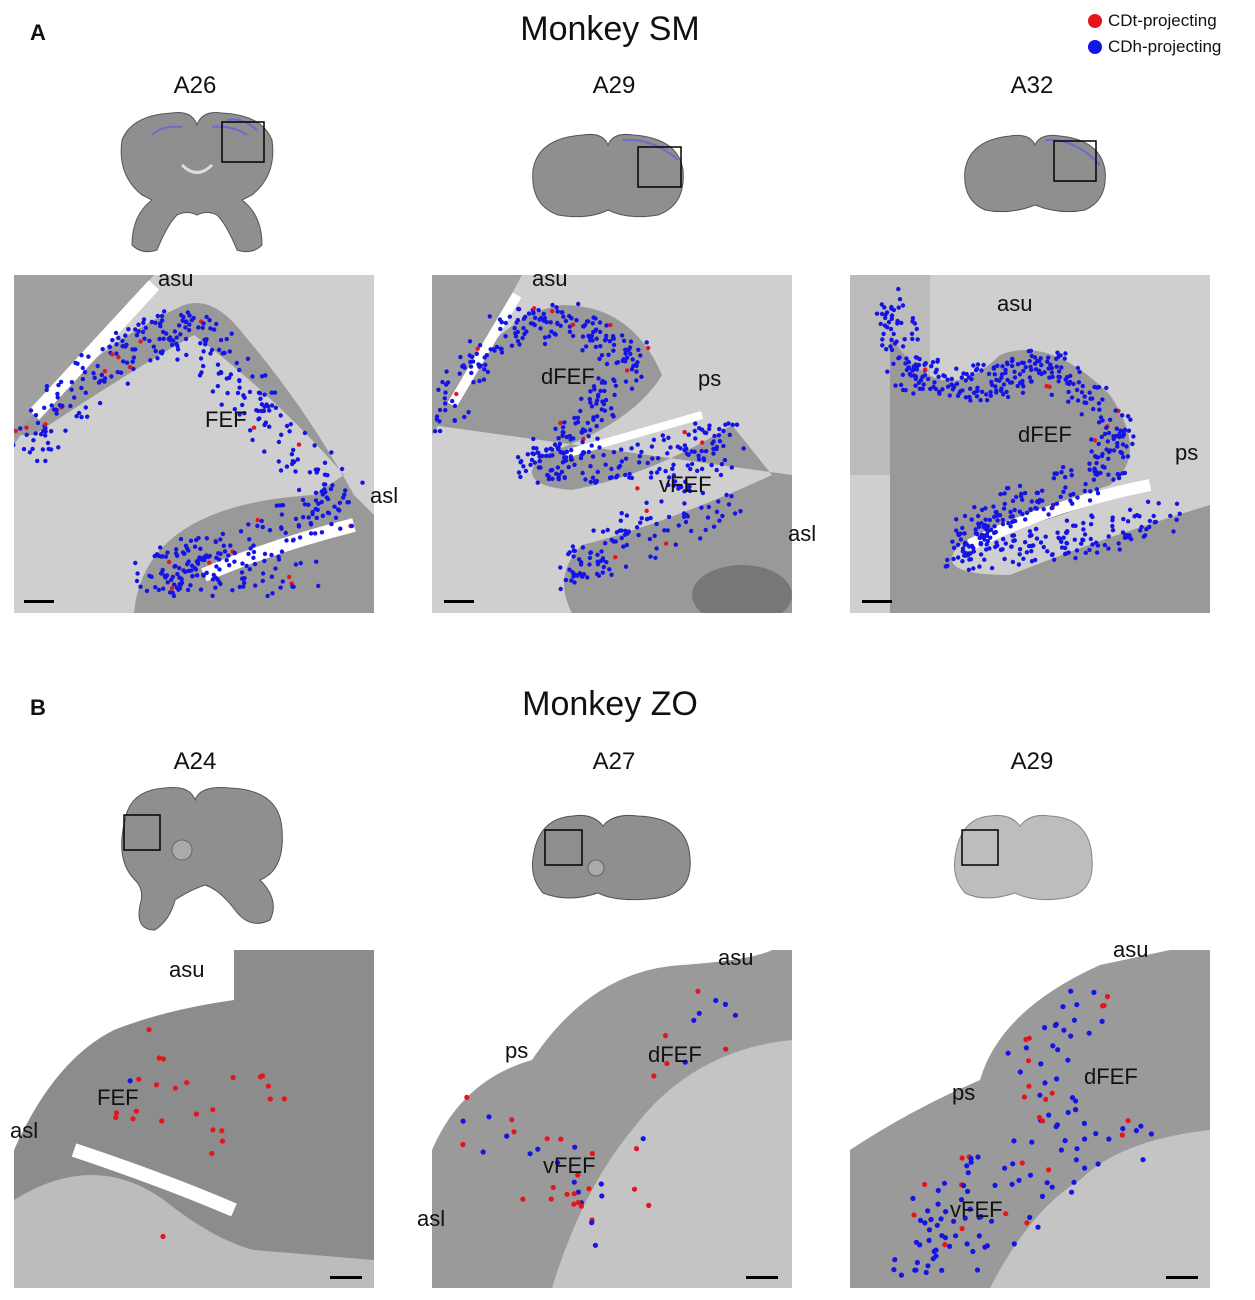  Describe the element at coordinates (194, 444) in the screenshot. I see `micrograph-a1` at that location.